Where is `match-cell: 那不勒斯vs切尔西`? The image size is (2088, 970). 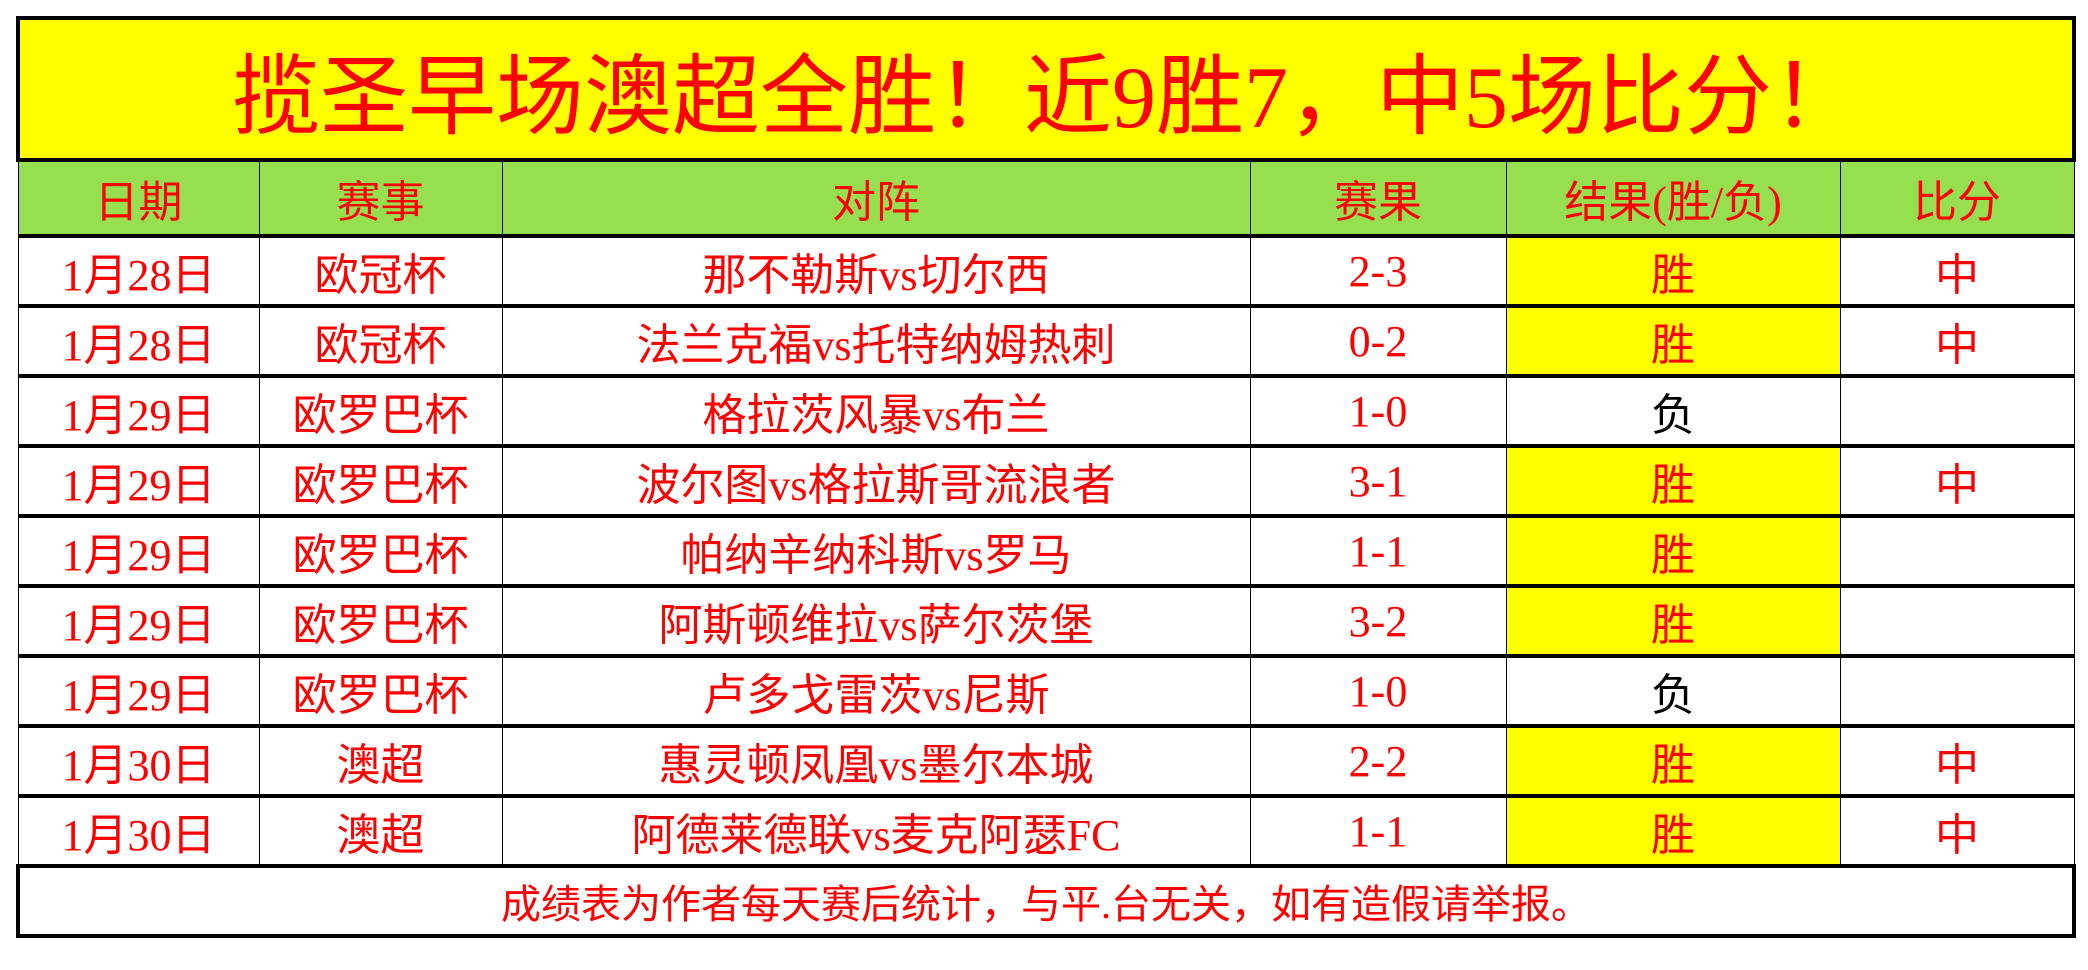
match-cell: 那不勒斯vs切尔西 is located at coordinates (876, 271).